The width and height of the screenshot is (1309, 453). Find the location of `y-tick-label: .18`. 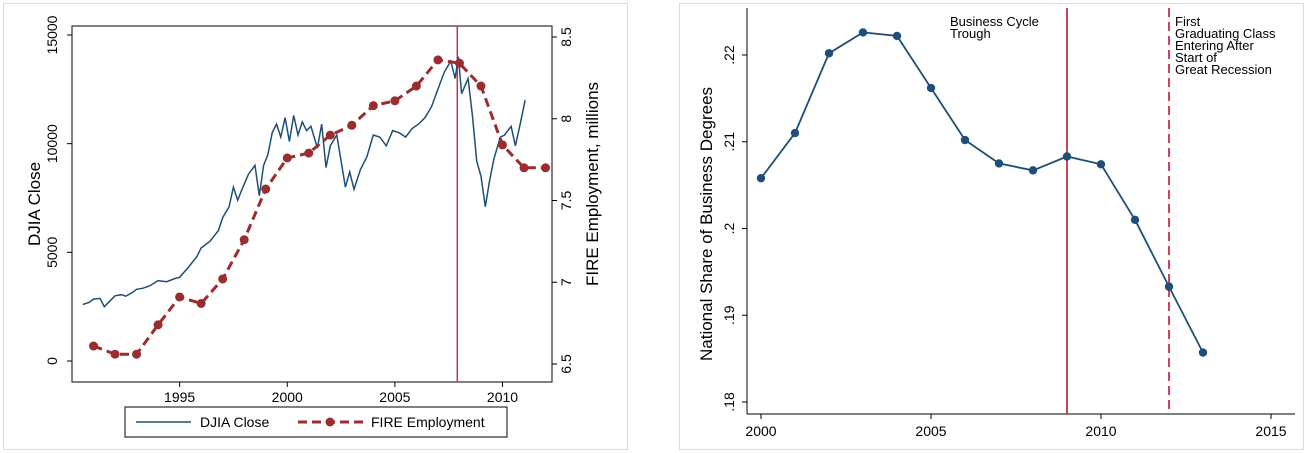

y-tick-label: .18 is located at coordinates (729, 402).